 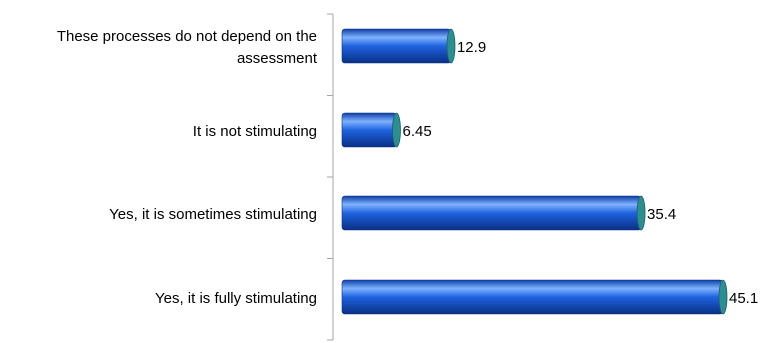 I want to click on category-label: Yes, it is fully stimulating, so click(x=236, y=298).